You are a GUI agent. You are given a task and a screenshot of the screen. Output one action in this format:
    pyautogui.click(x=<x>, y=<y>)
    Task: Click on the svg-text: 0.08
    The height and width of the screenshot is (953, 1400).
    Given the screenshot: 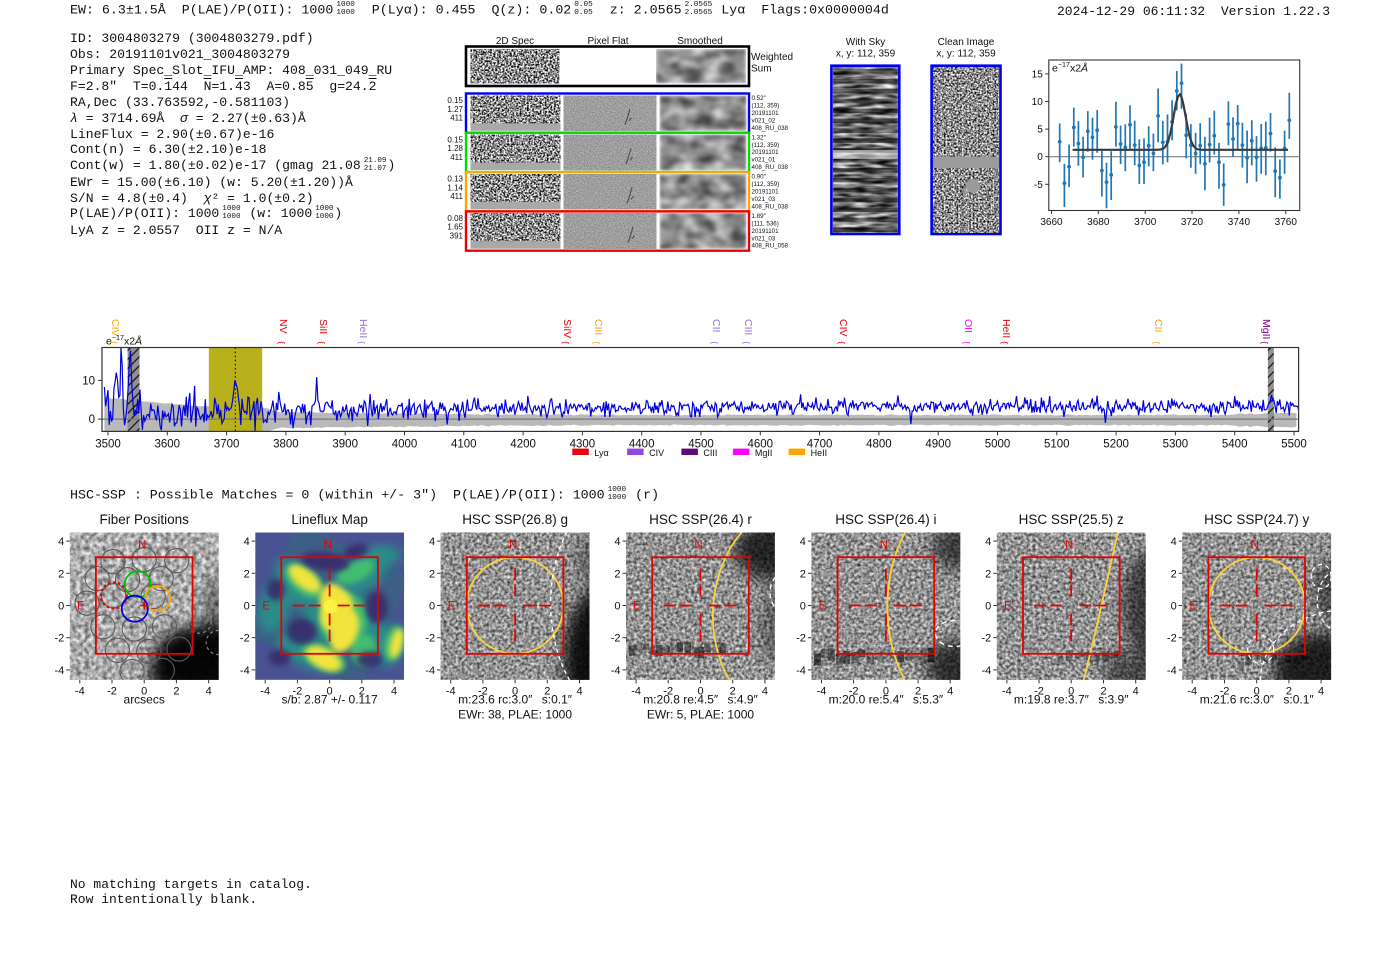 What is the action you would take?
    pyautogui.click(x=455, y=218)
    